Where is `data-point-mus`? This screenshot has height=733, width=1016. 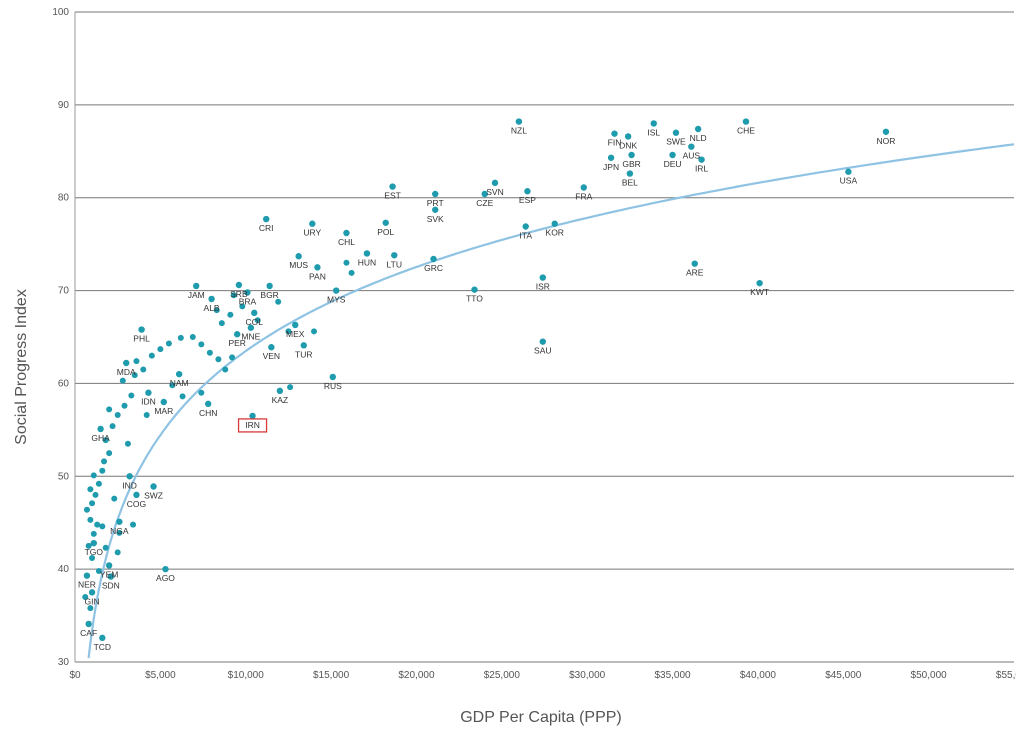
data-point-mus is located at coordinates (298, 256).